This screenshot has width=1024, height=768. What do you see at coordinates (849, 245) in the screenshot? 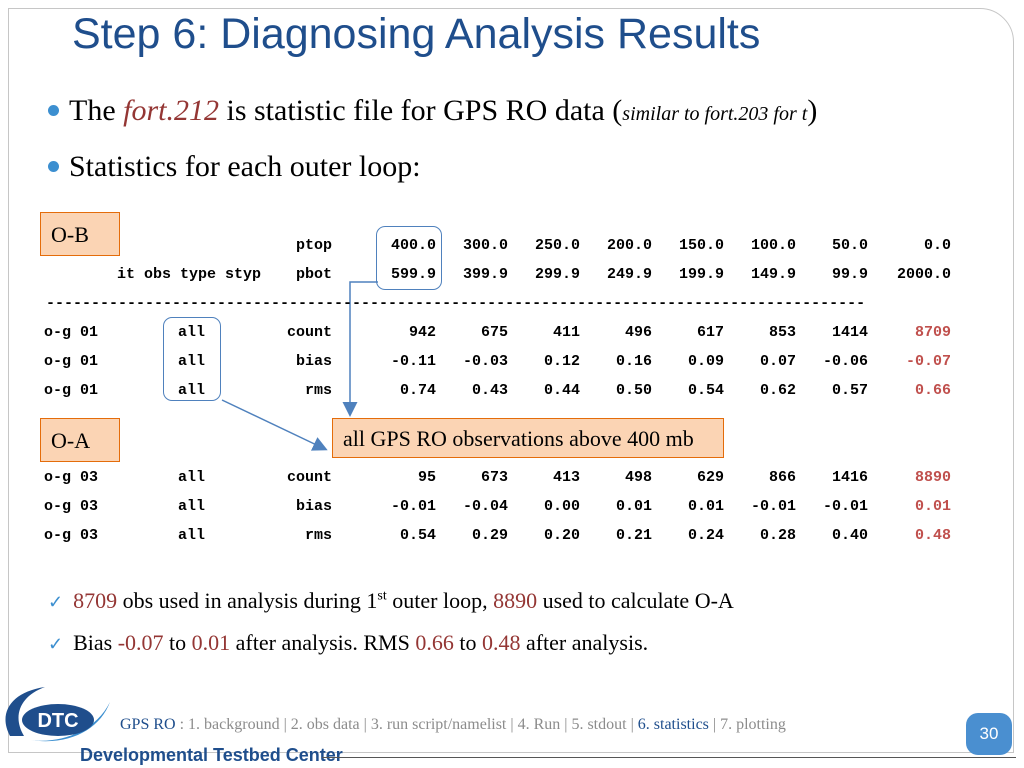
I see `ptop-value: 50.0` at bounding box center [849, 245].